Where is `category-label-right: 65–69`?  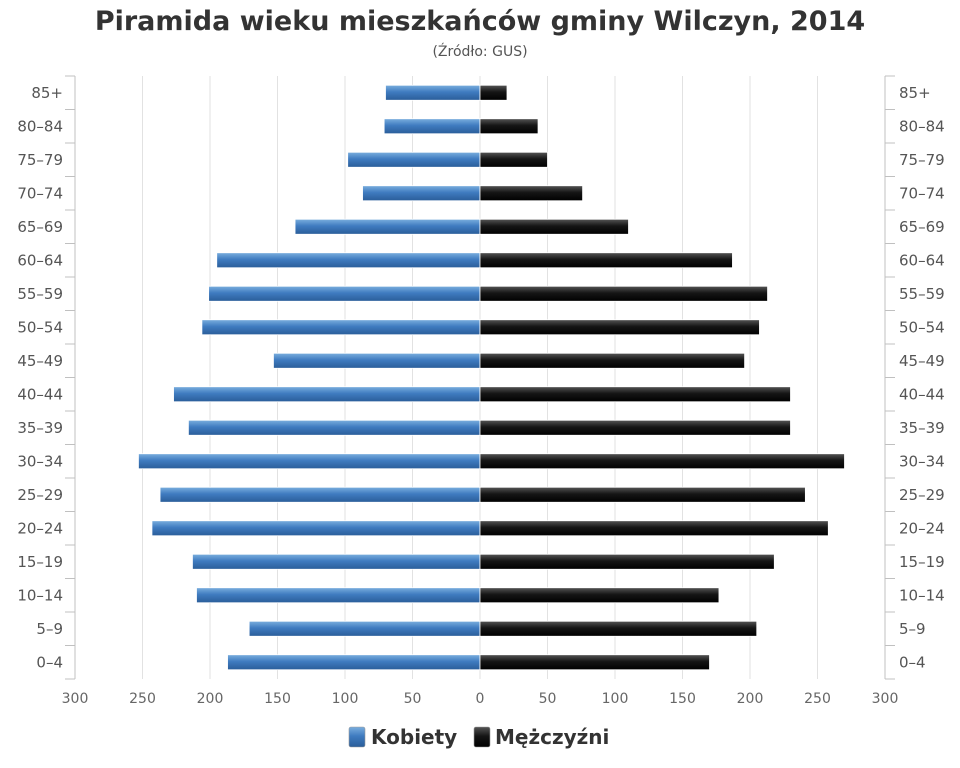 category-label-right: 65–69 is located at coordinates (922, 227).